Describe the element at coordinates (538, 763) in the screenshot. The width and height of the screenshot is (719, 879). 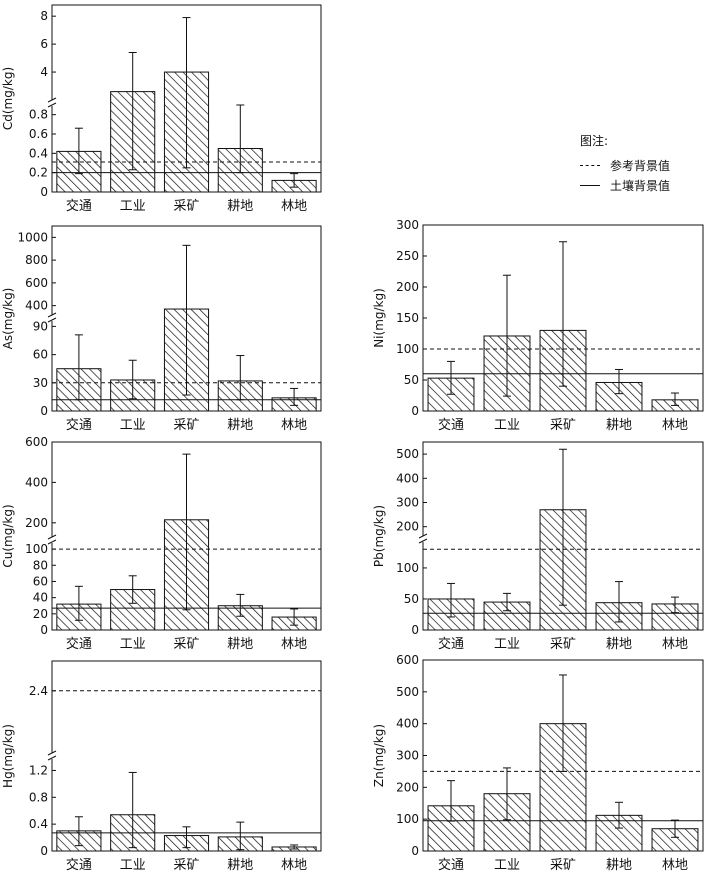
I see `chart-zn: 0 100 200 300 400 500 600 Zn(mg/kg) 交通 工业 采矿 耕地 林地` at that location.